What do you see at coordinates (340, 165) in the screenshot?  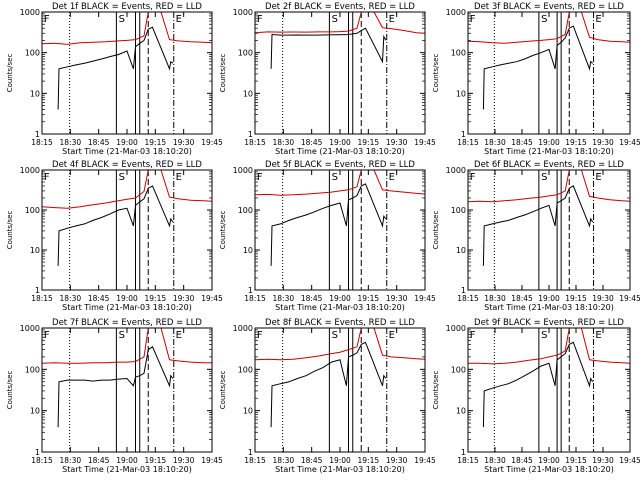 I see `chart-title: Det 5f BLACK = Events, RED = LLD` at bounding box center [340, 165].